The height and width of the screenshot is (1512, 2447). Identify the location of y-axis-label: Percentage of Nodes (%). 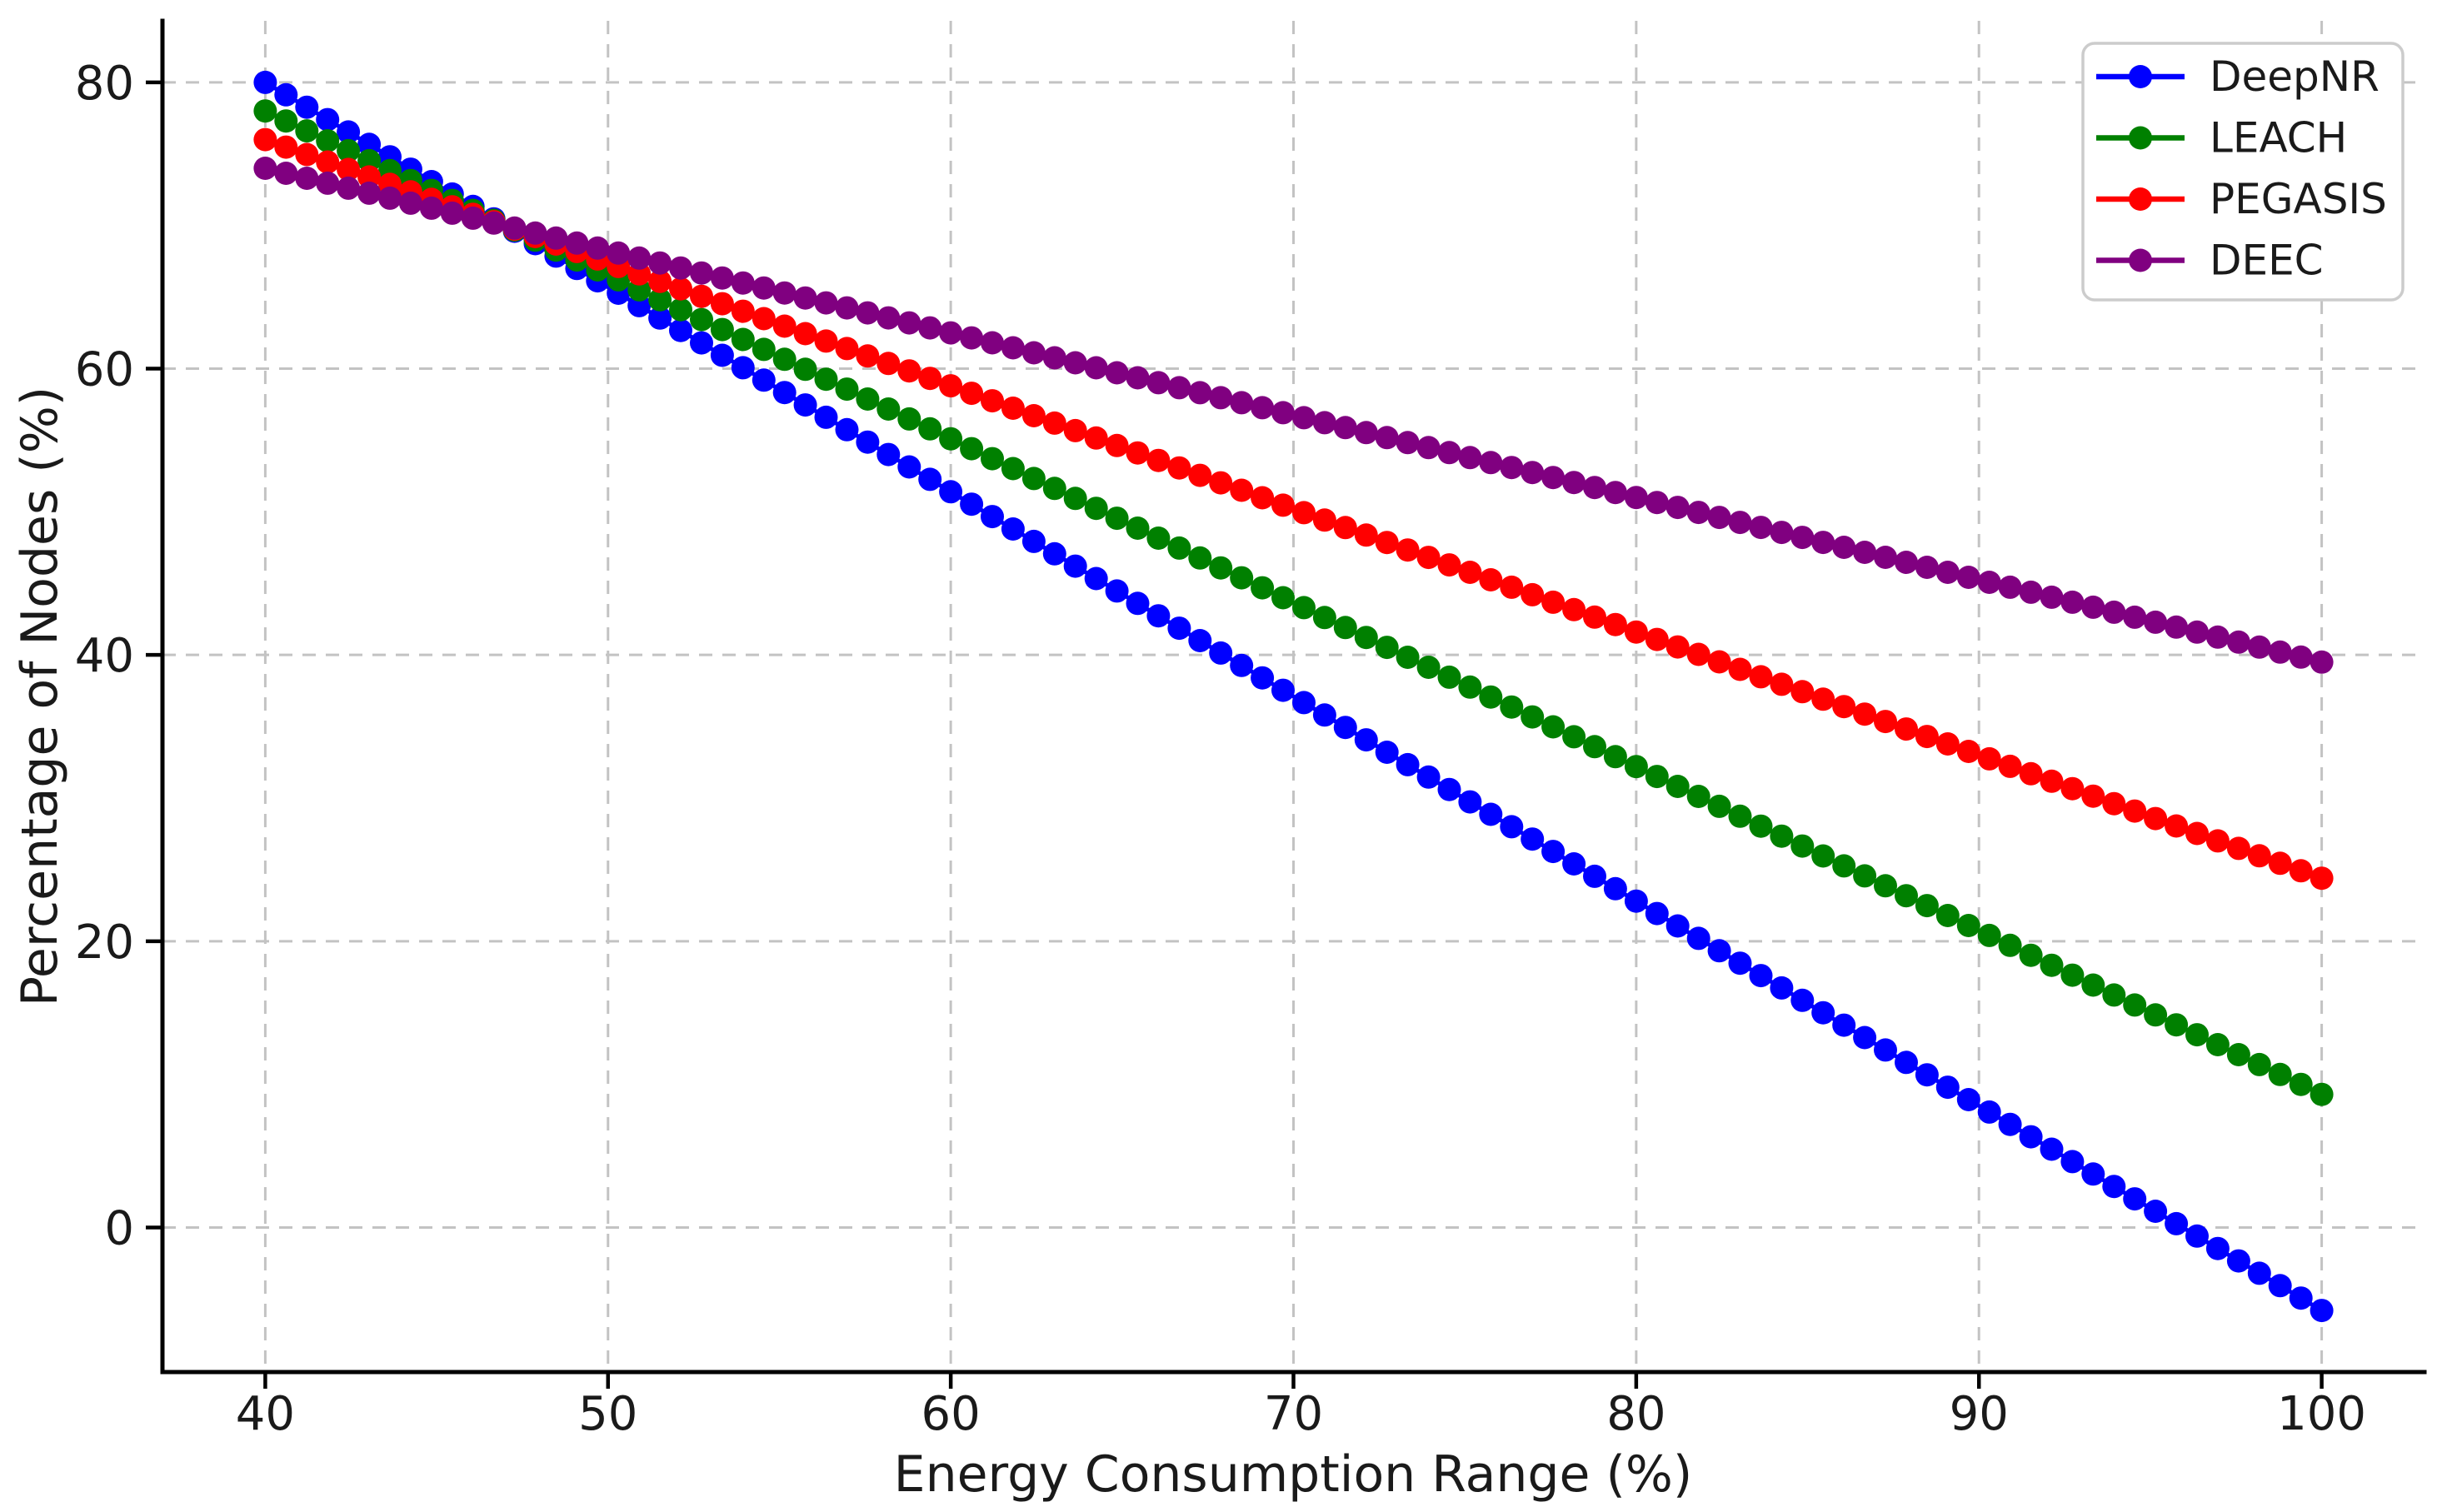
(40, 696).